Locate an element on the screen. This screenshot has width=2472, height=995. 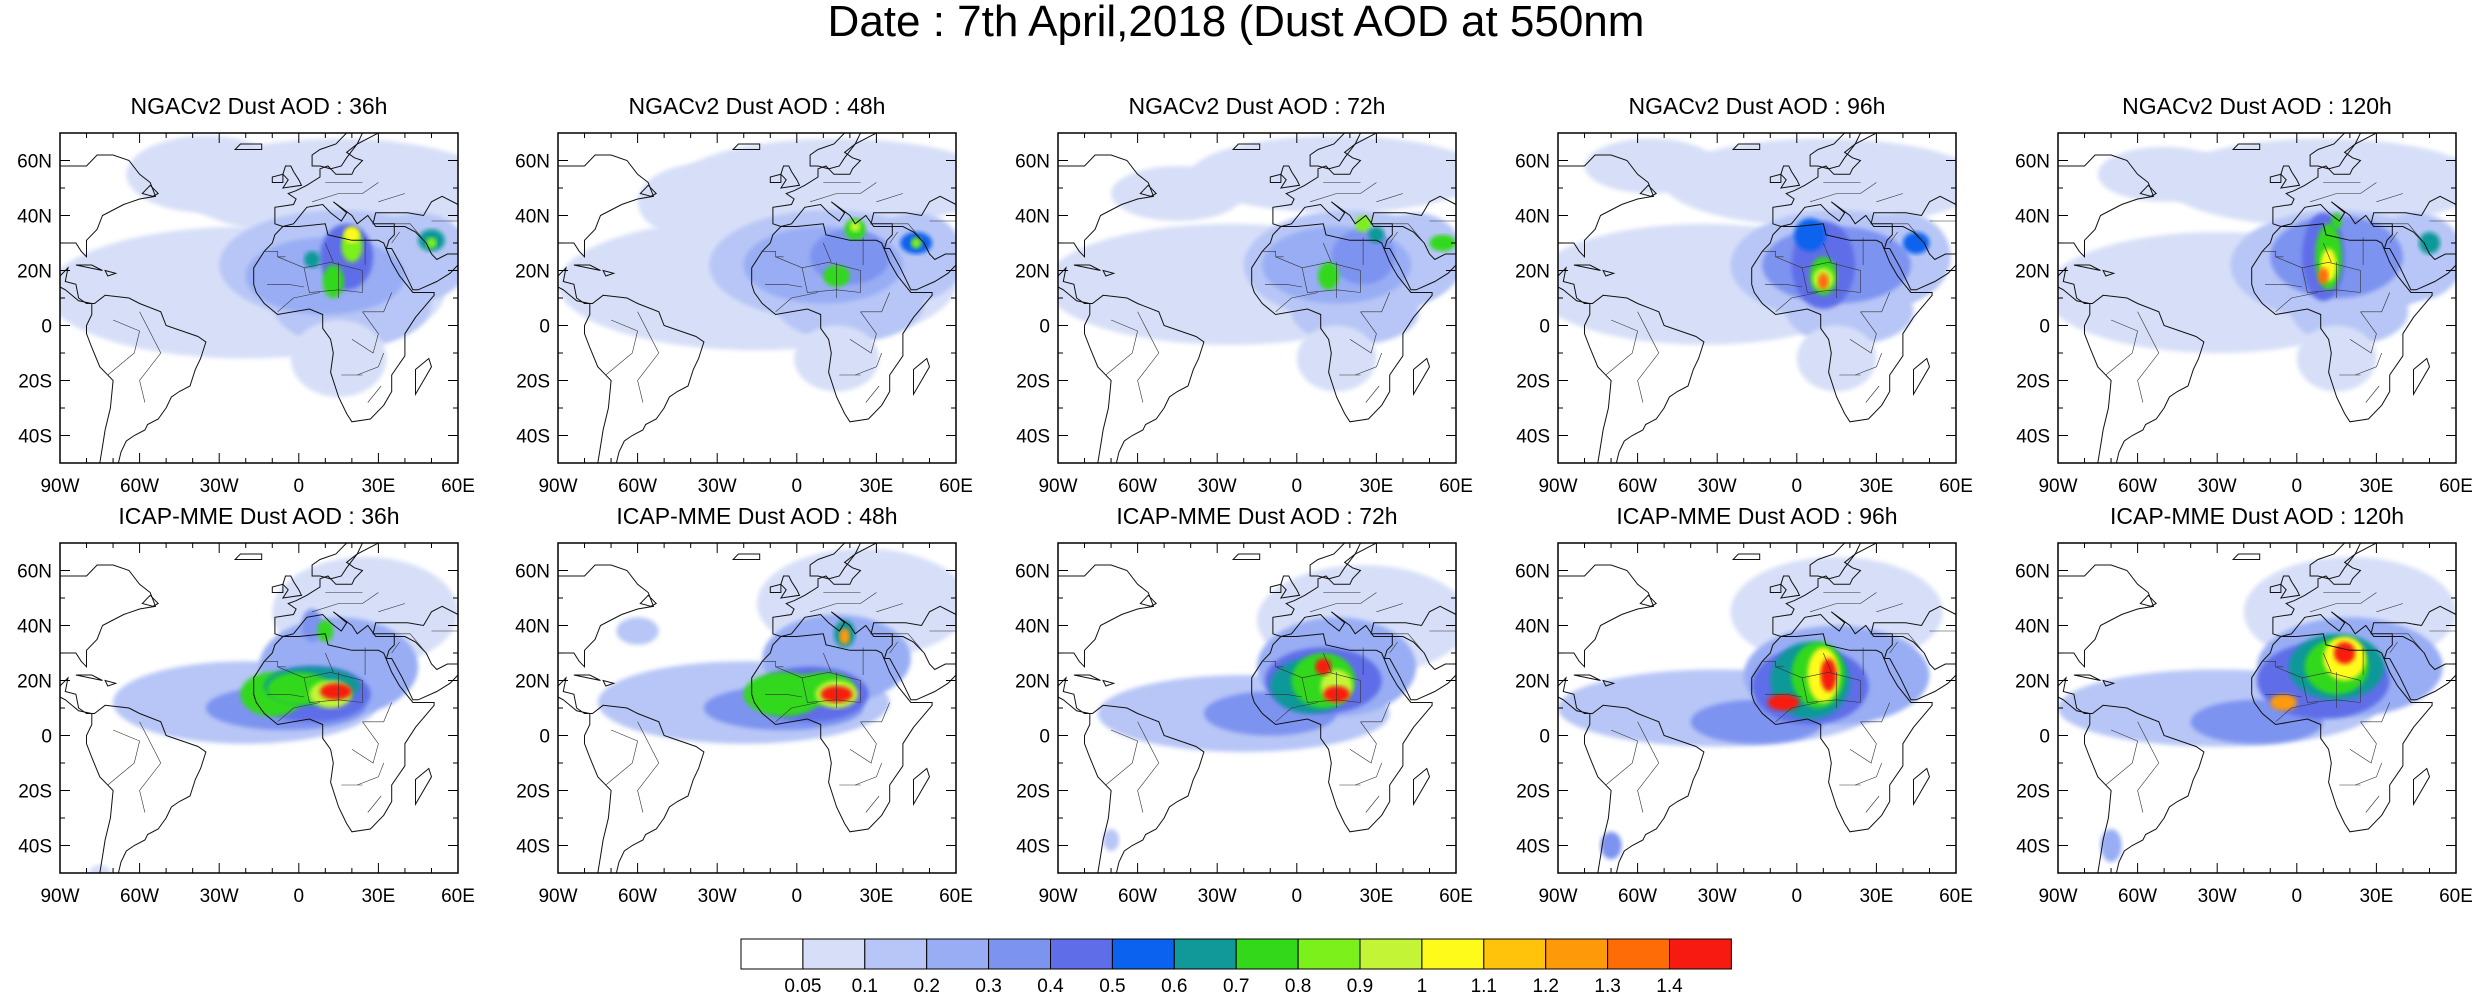
dust-aod-field is located at coordinates (1257, 298).